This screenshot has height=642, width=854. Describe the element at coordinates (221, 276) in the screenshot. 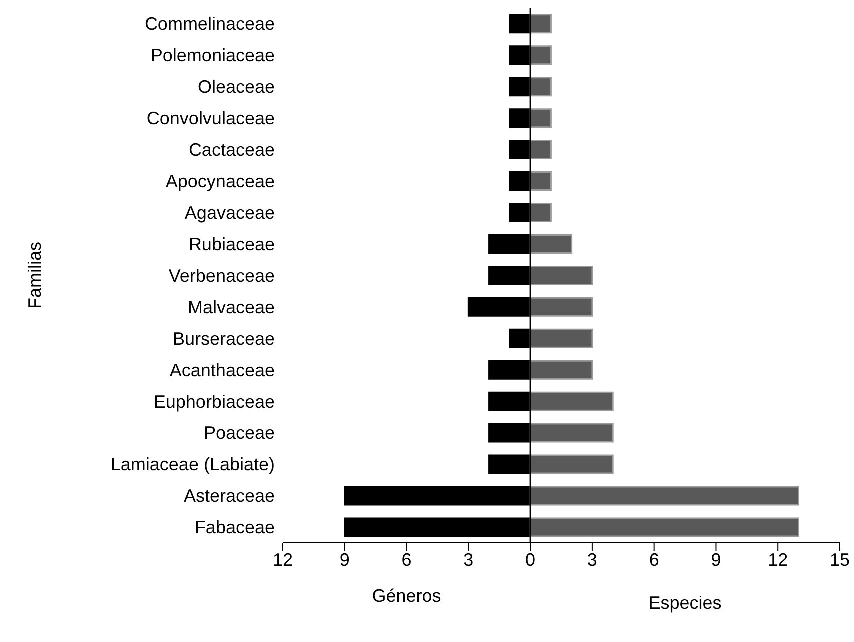

I see `y-tick-label: Verbenaceae` at that location.